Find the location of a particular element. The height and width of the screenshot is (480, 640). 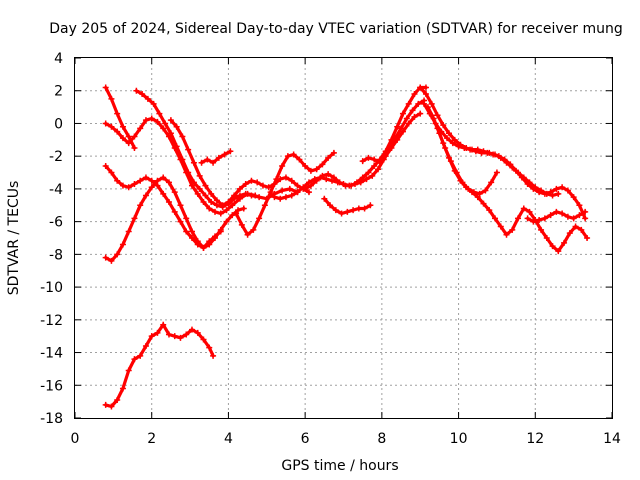

x-tick-label: 8 is located at coordinates (381, 439).